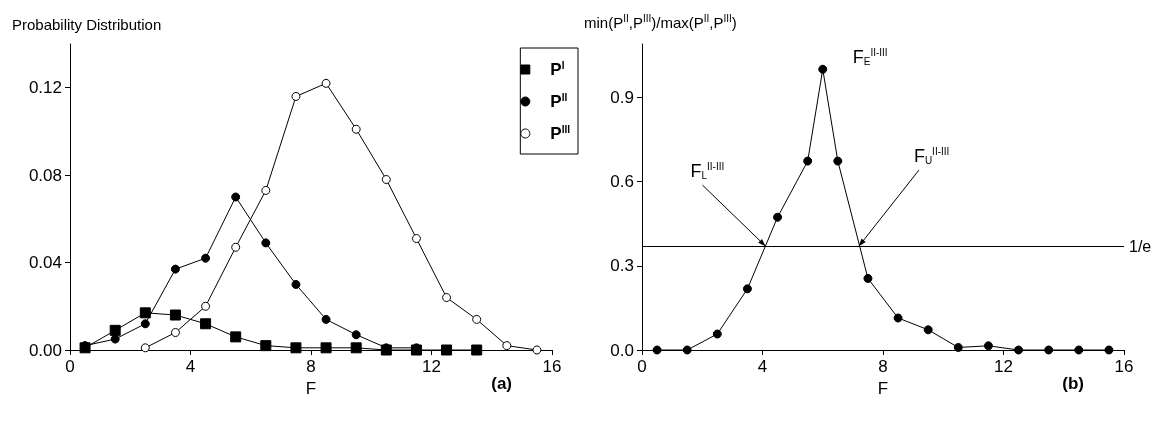  I want to click on y-tick-label: 0.9, so click(622, 97).